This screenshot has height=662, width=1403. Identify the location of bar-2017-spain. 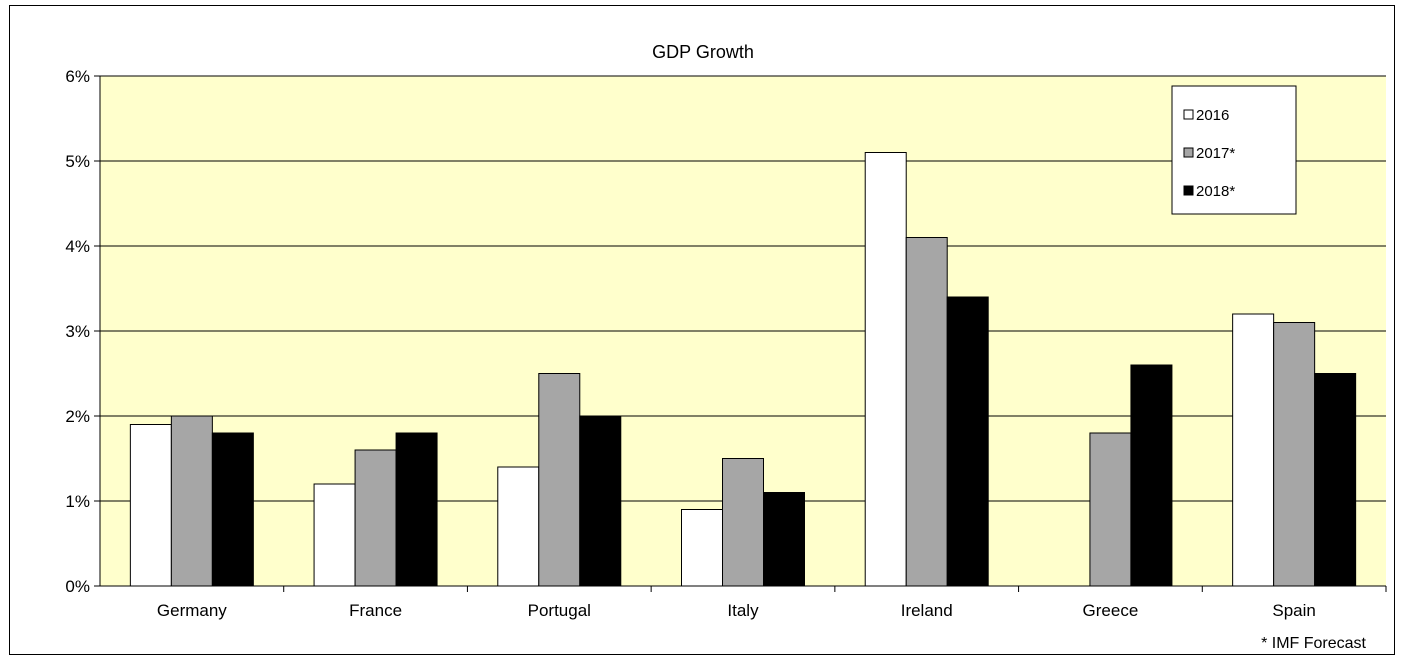
(1294, 454).